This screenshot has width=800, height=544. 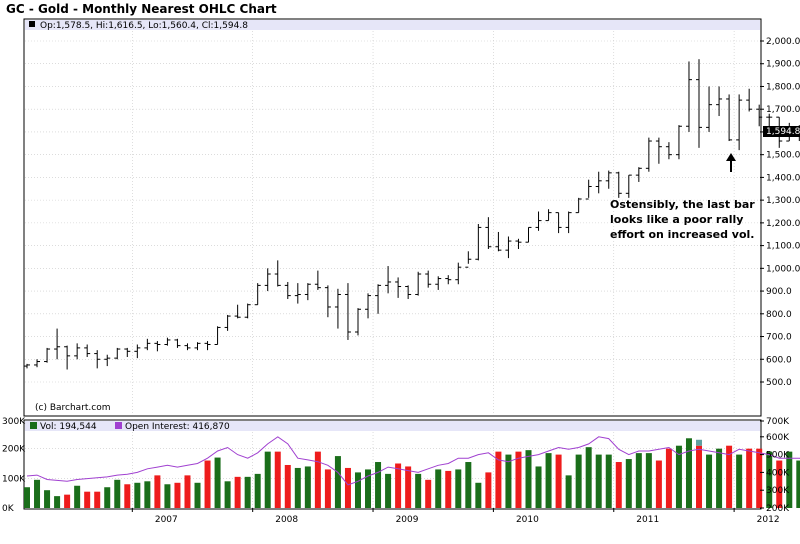 What do you see at coordinates (778, 473) in the screenshot?
I see `oi-right-tick-label: 400K` at bounding box center [778, 473].